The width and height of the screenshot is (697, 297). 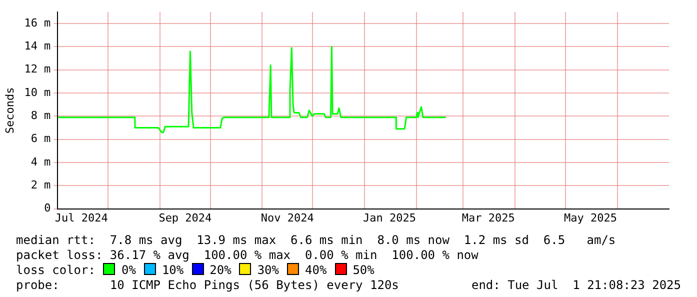 What do you see at coordinates (173, 270) in the screenshot?
I see `legend-label: 10%` at bounding box center [173, 270].